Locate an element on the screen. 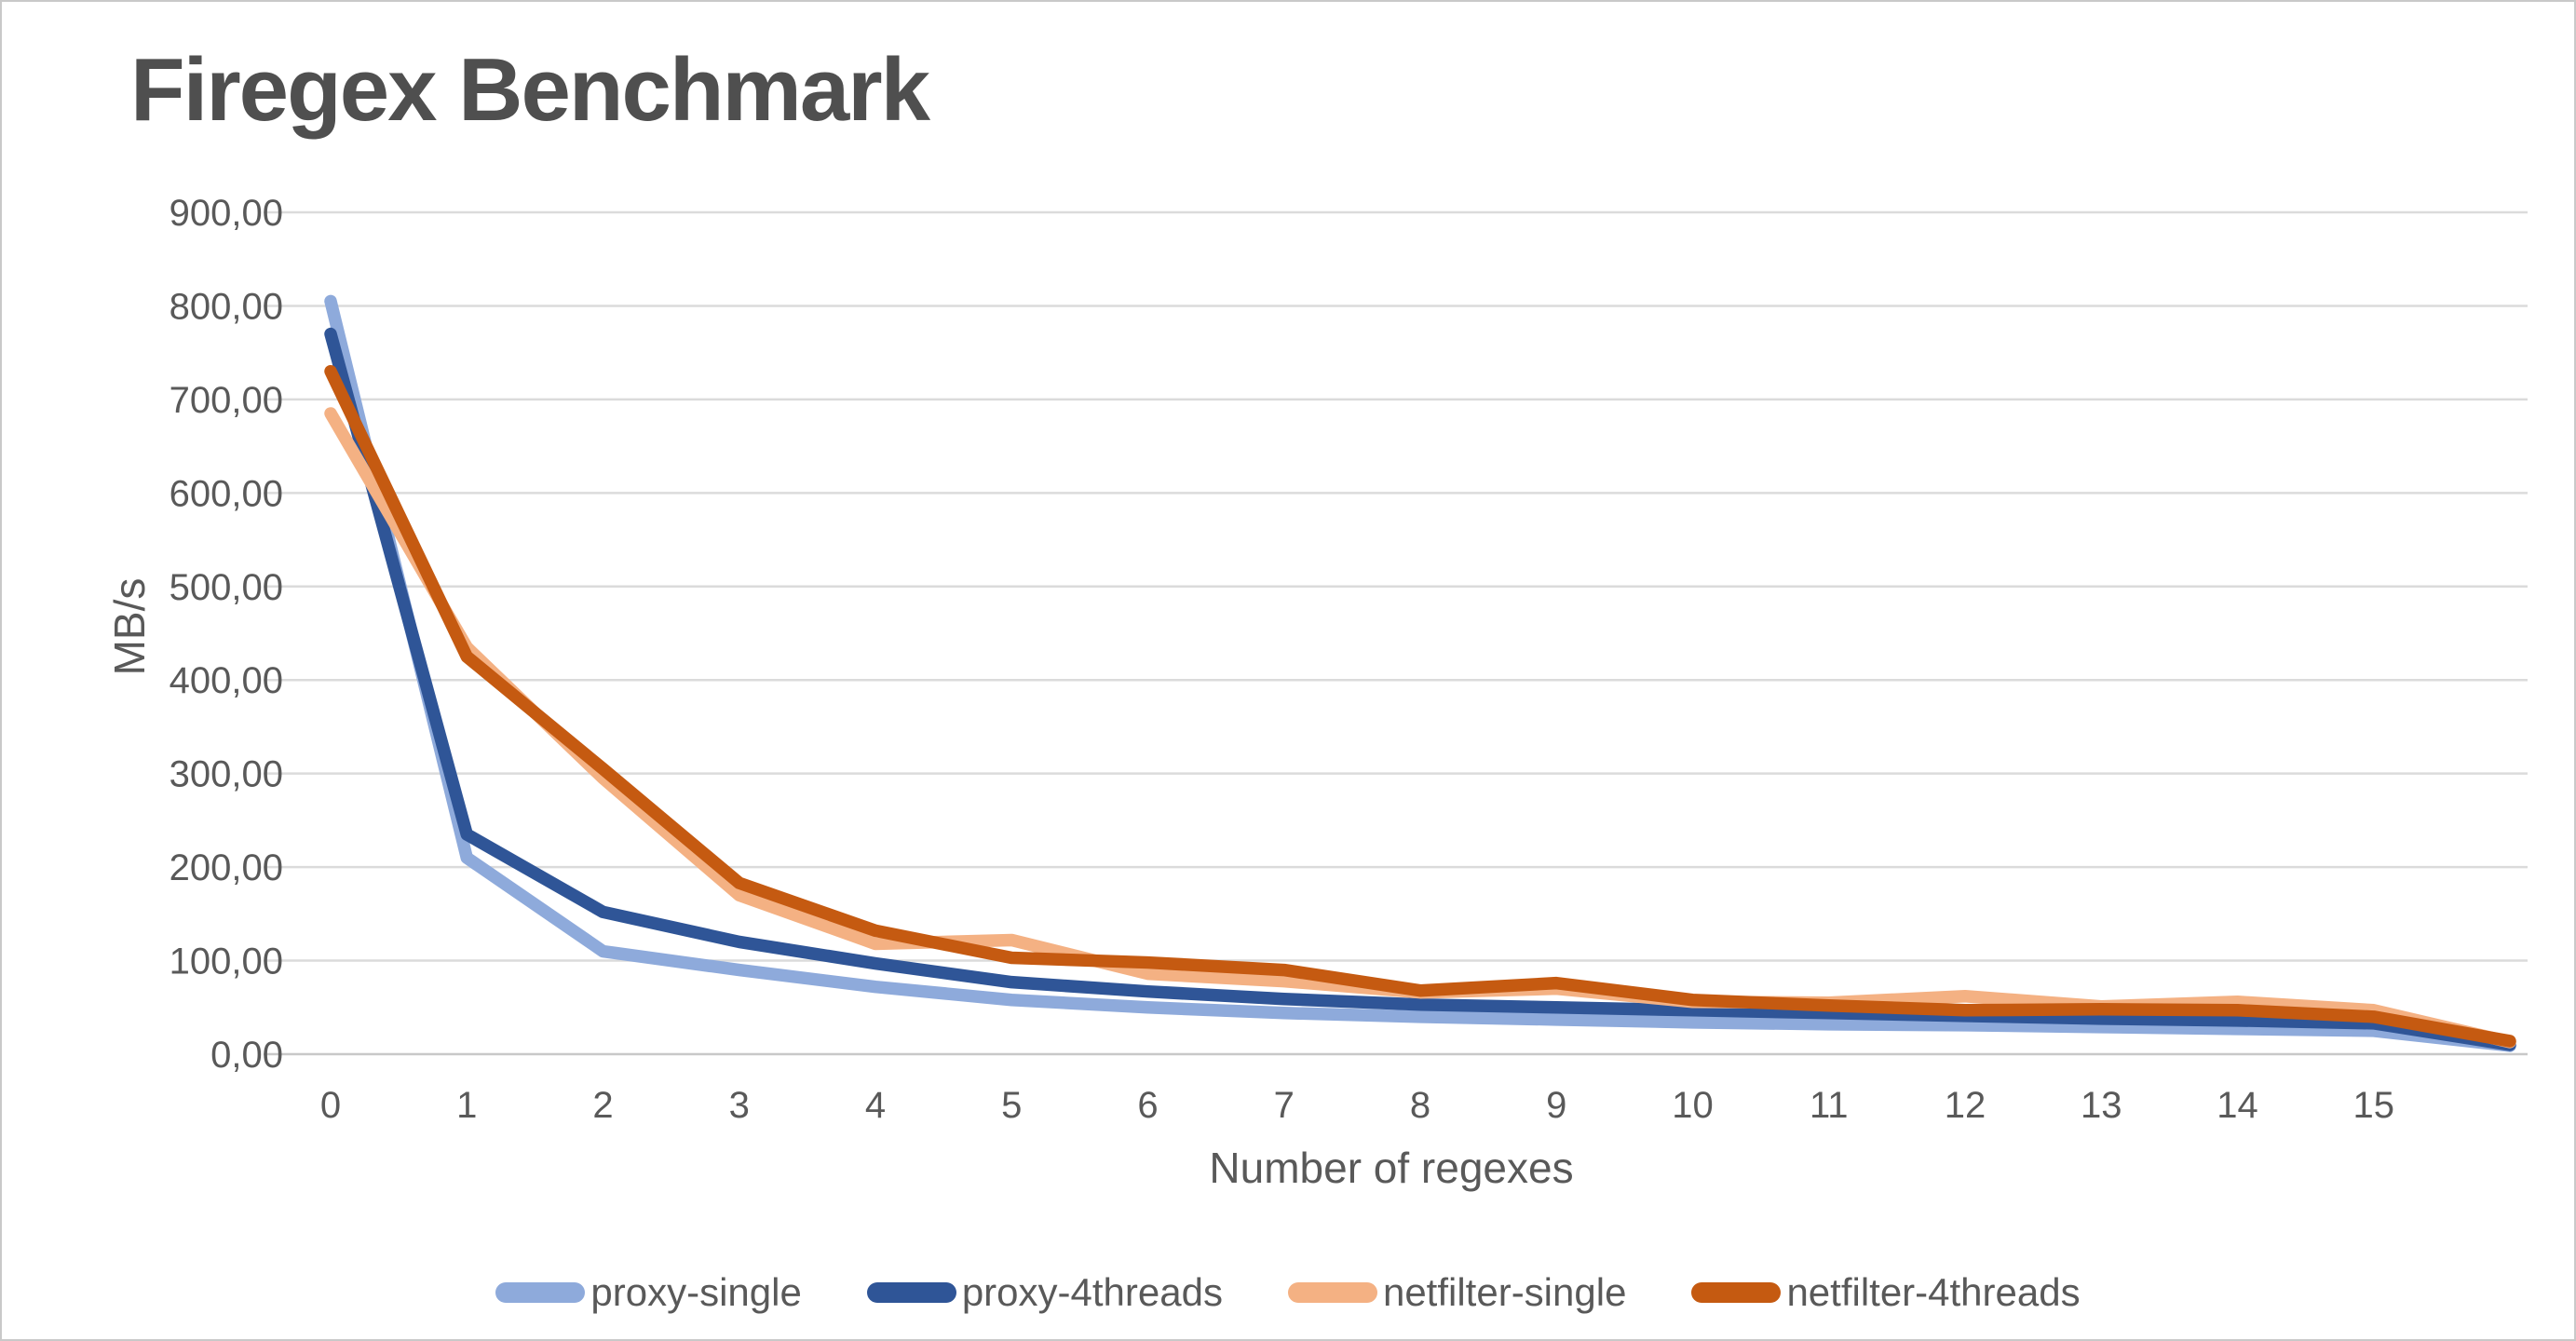  legend-label-netfilter-single: netfilter-single is located at coordinates (1504, 1292).